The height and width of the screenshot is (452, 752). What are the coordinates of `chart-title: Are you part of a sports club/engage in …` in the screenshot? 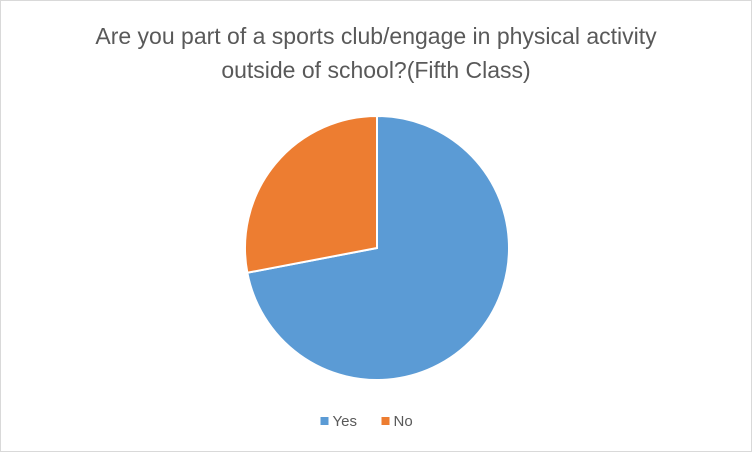 It's located at (376, 53).